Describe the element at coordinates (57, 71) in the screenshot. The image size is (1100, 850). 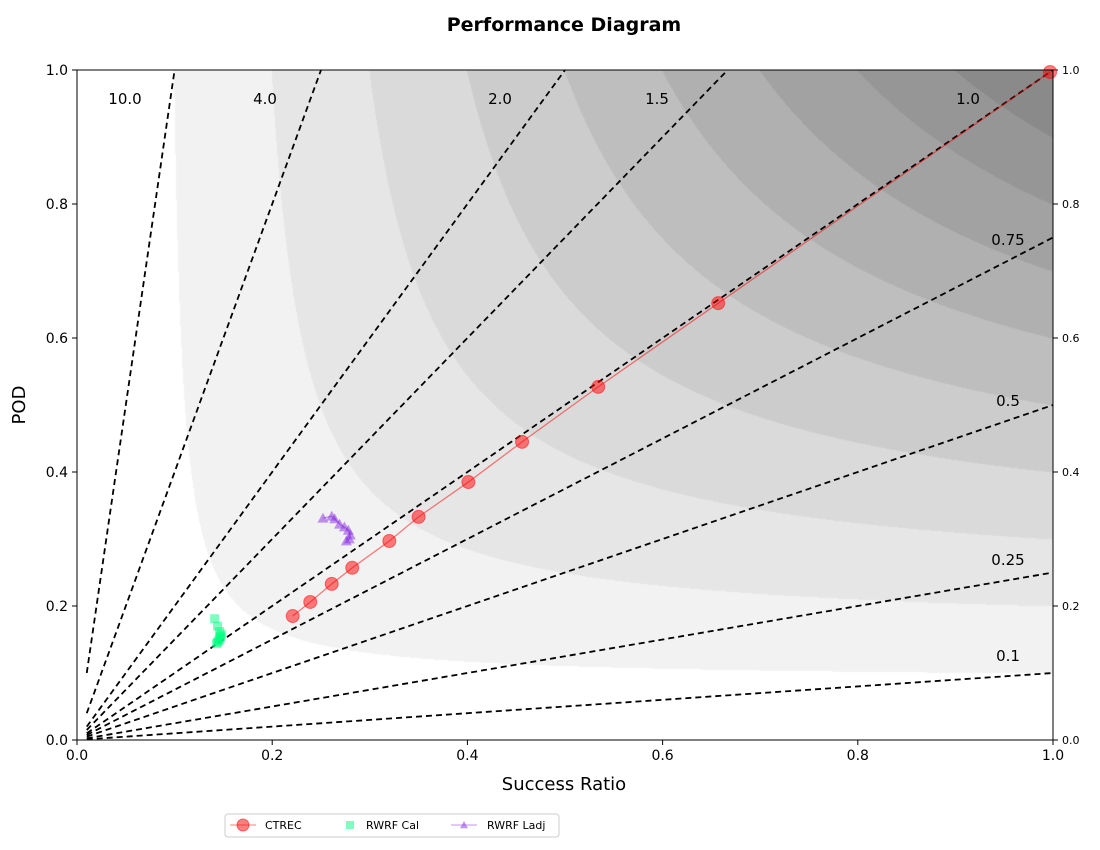
I see `y-tick-label: 1.0` at that location.